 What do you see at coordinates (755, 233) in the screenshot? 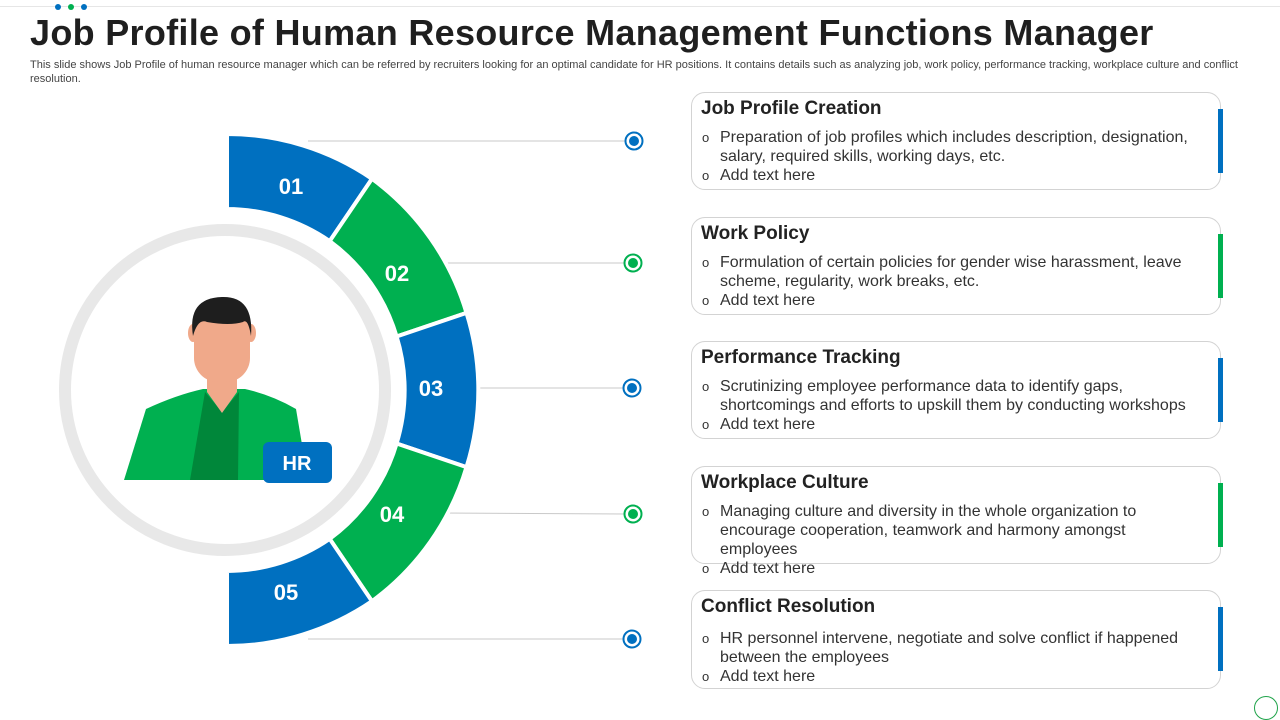
I see `card-title: Work Policy` at bounding box center [755, 233].